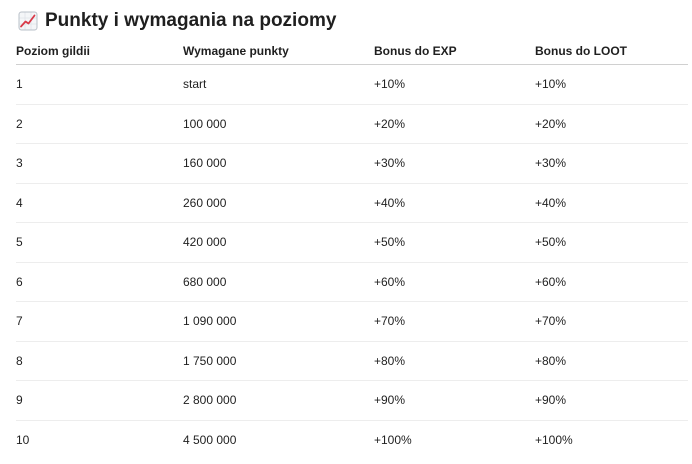 This screenshot has height=464, width=692. I want to click on table-row: 5 420 000 +50% +50%, so click(352, 242).